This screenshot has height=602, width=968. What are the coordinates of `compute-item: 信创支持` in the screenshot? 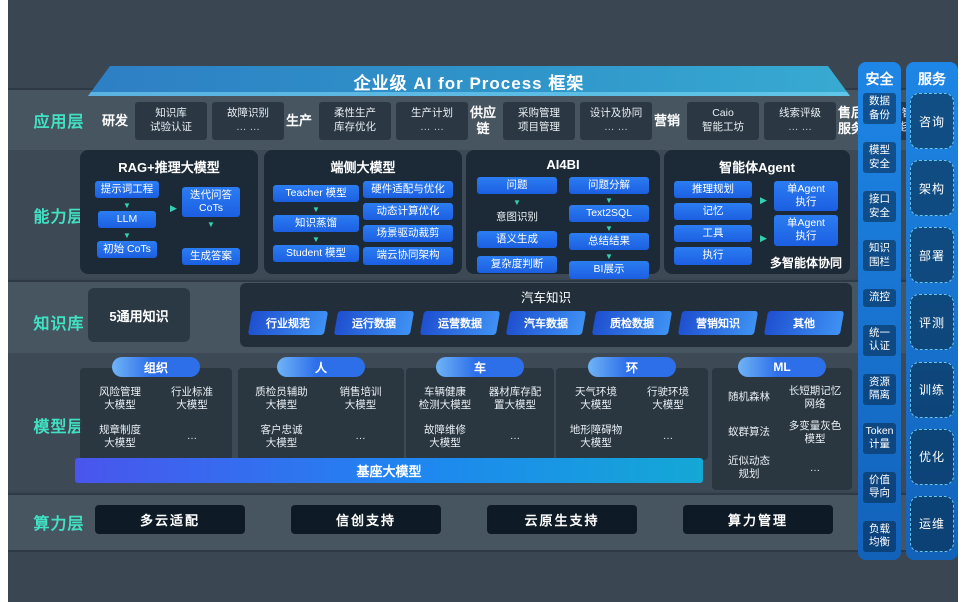 It's located at (366, 519).